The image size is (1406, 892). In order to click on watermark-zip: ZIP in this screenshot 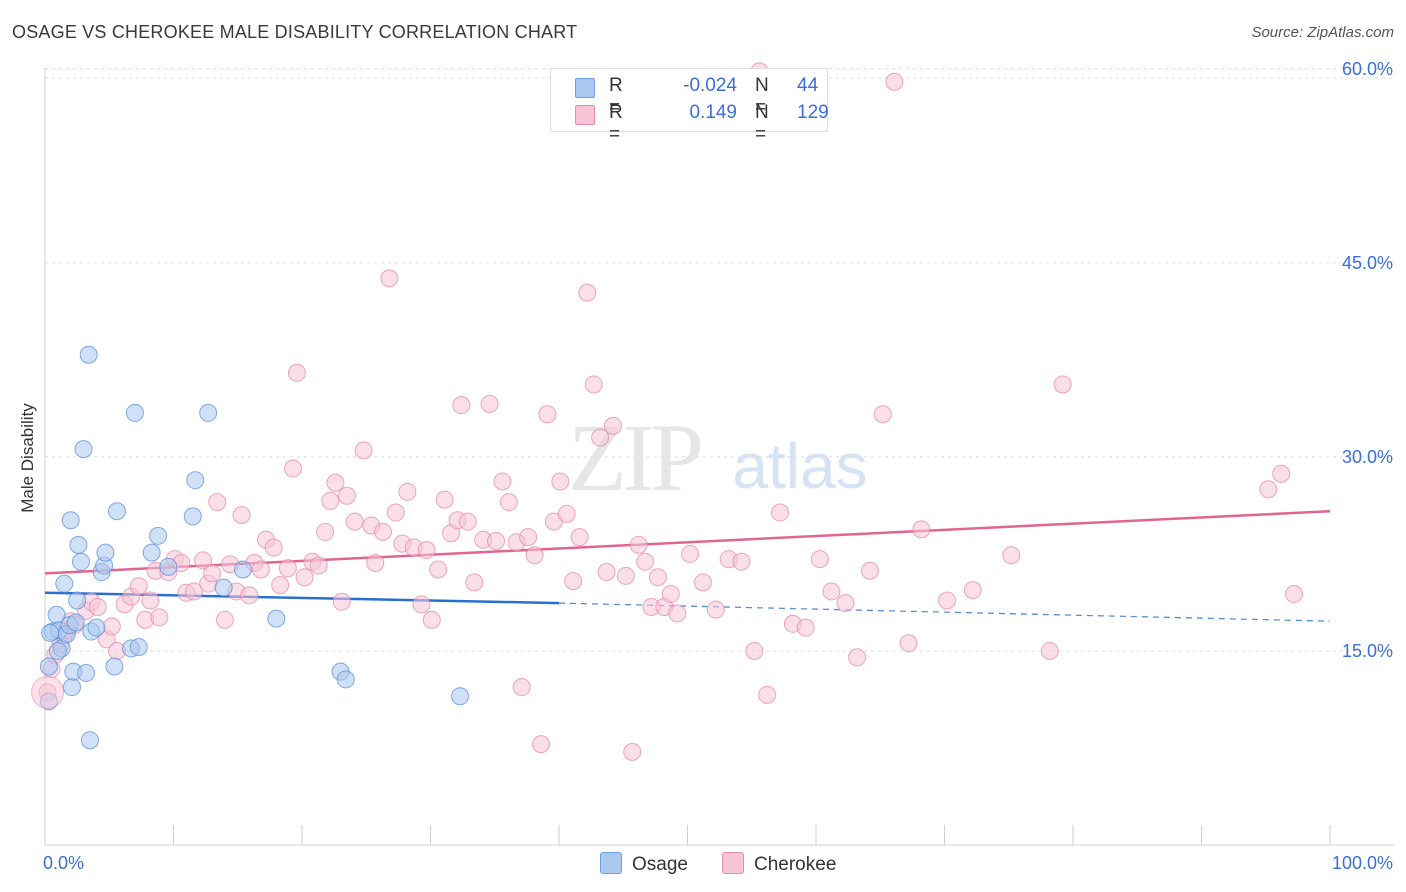, I will do `click(634, 457)`.